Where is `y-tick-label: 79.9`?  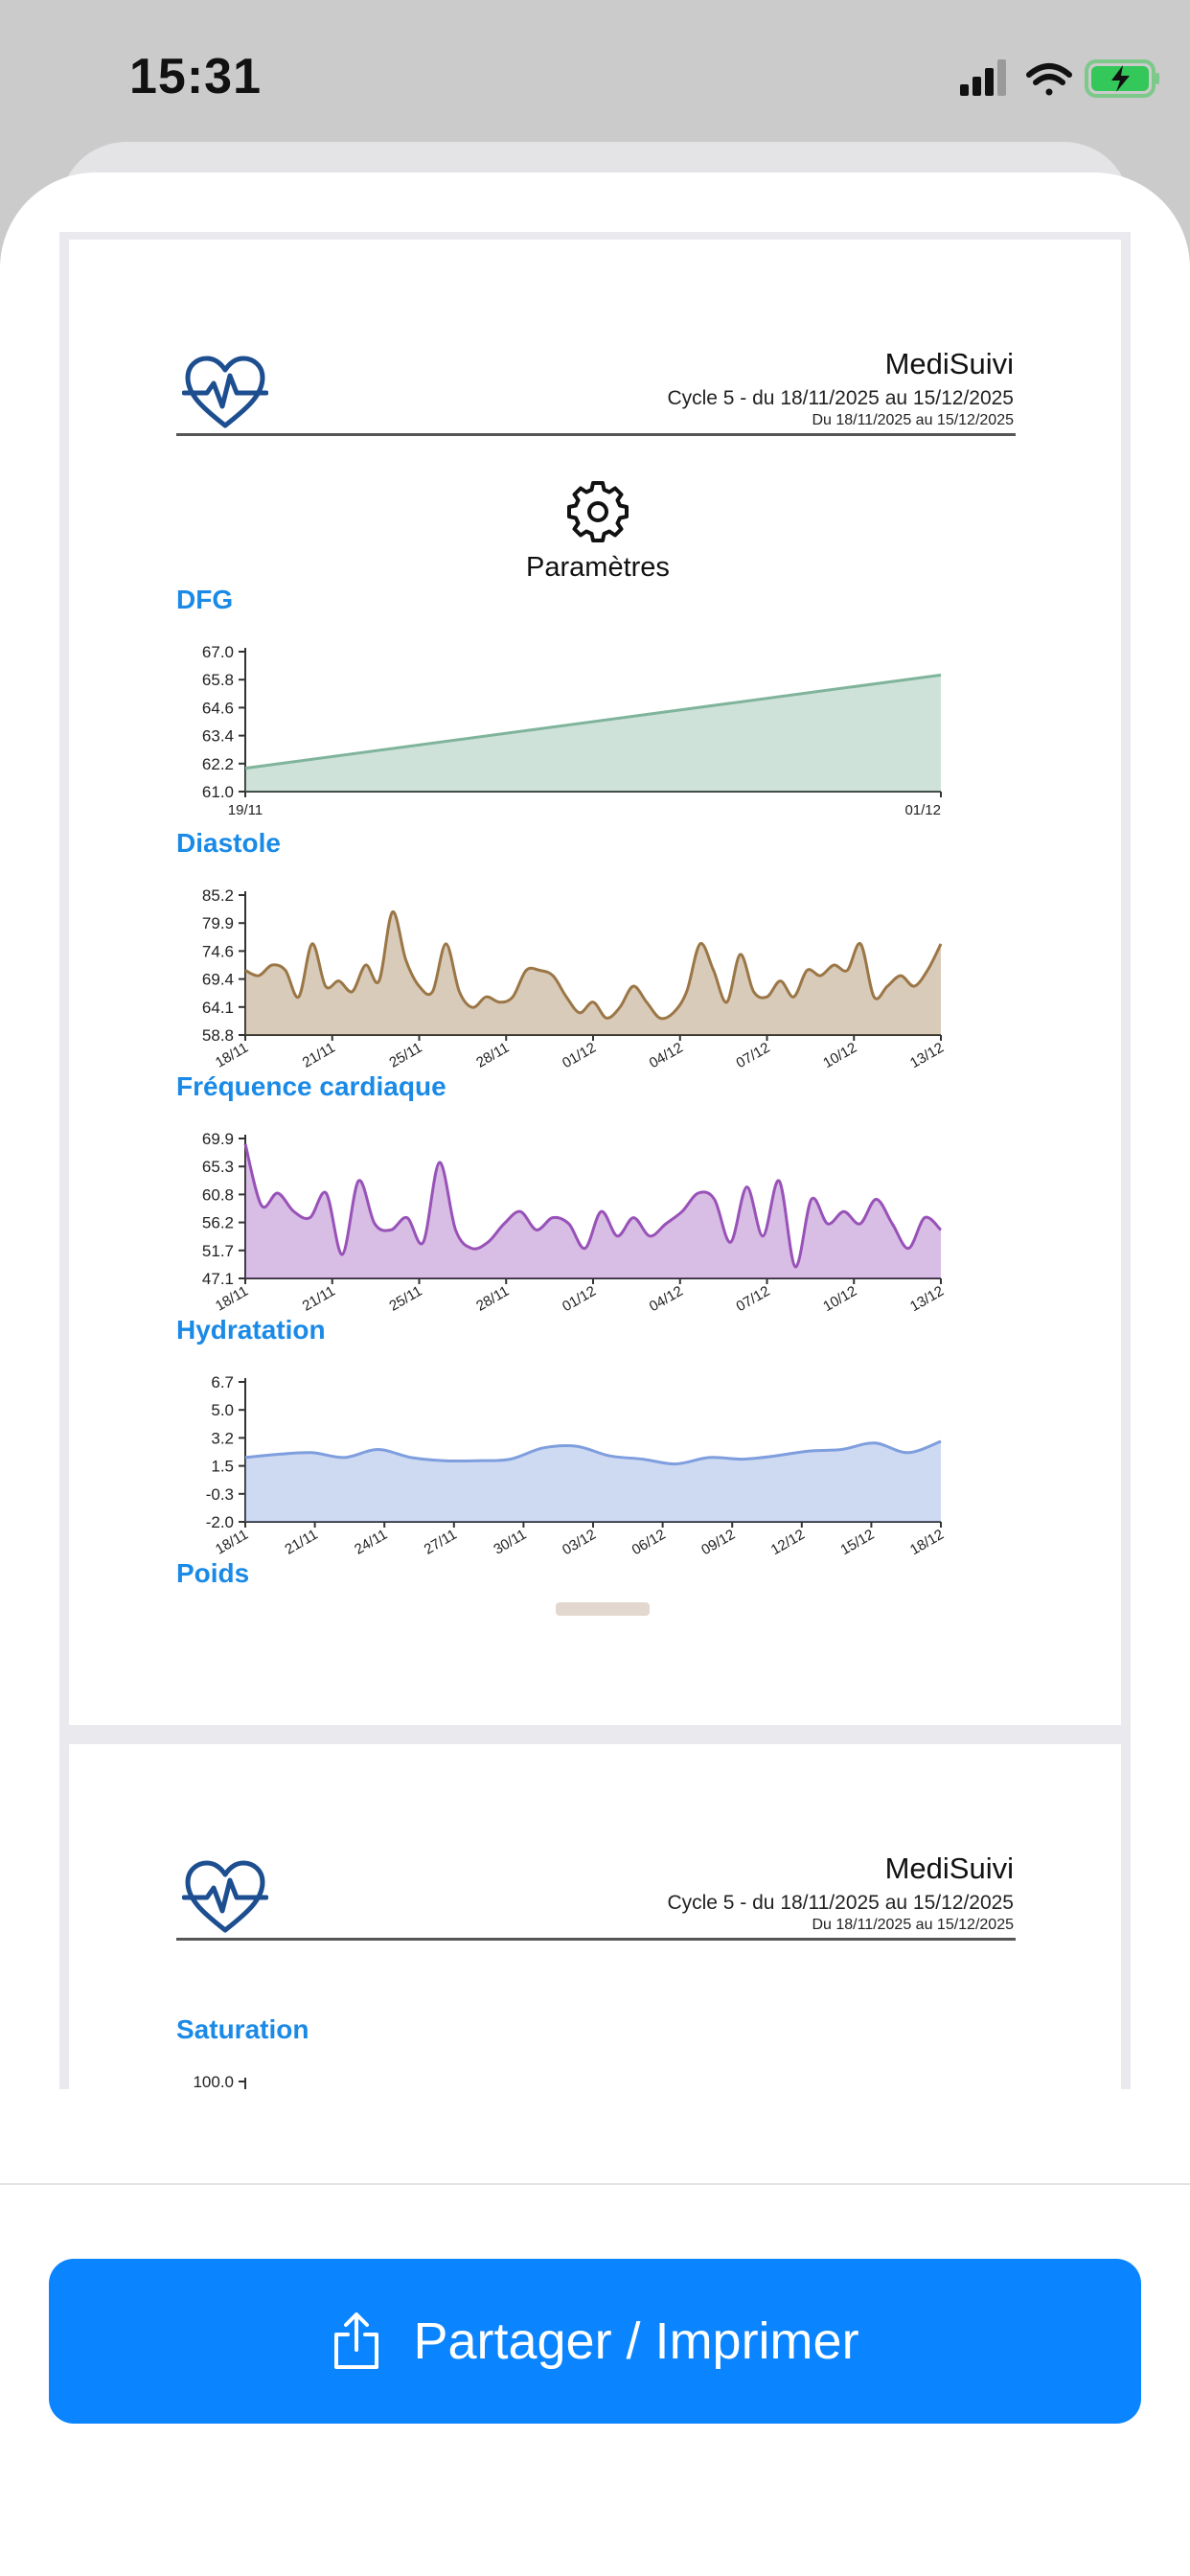
y-tick-label: 79.9 is located at coordinates (218, 923).